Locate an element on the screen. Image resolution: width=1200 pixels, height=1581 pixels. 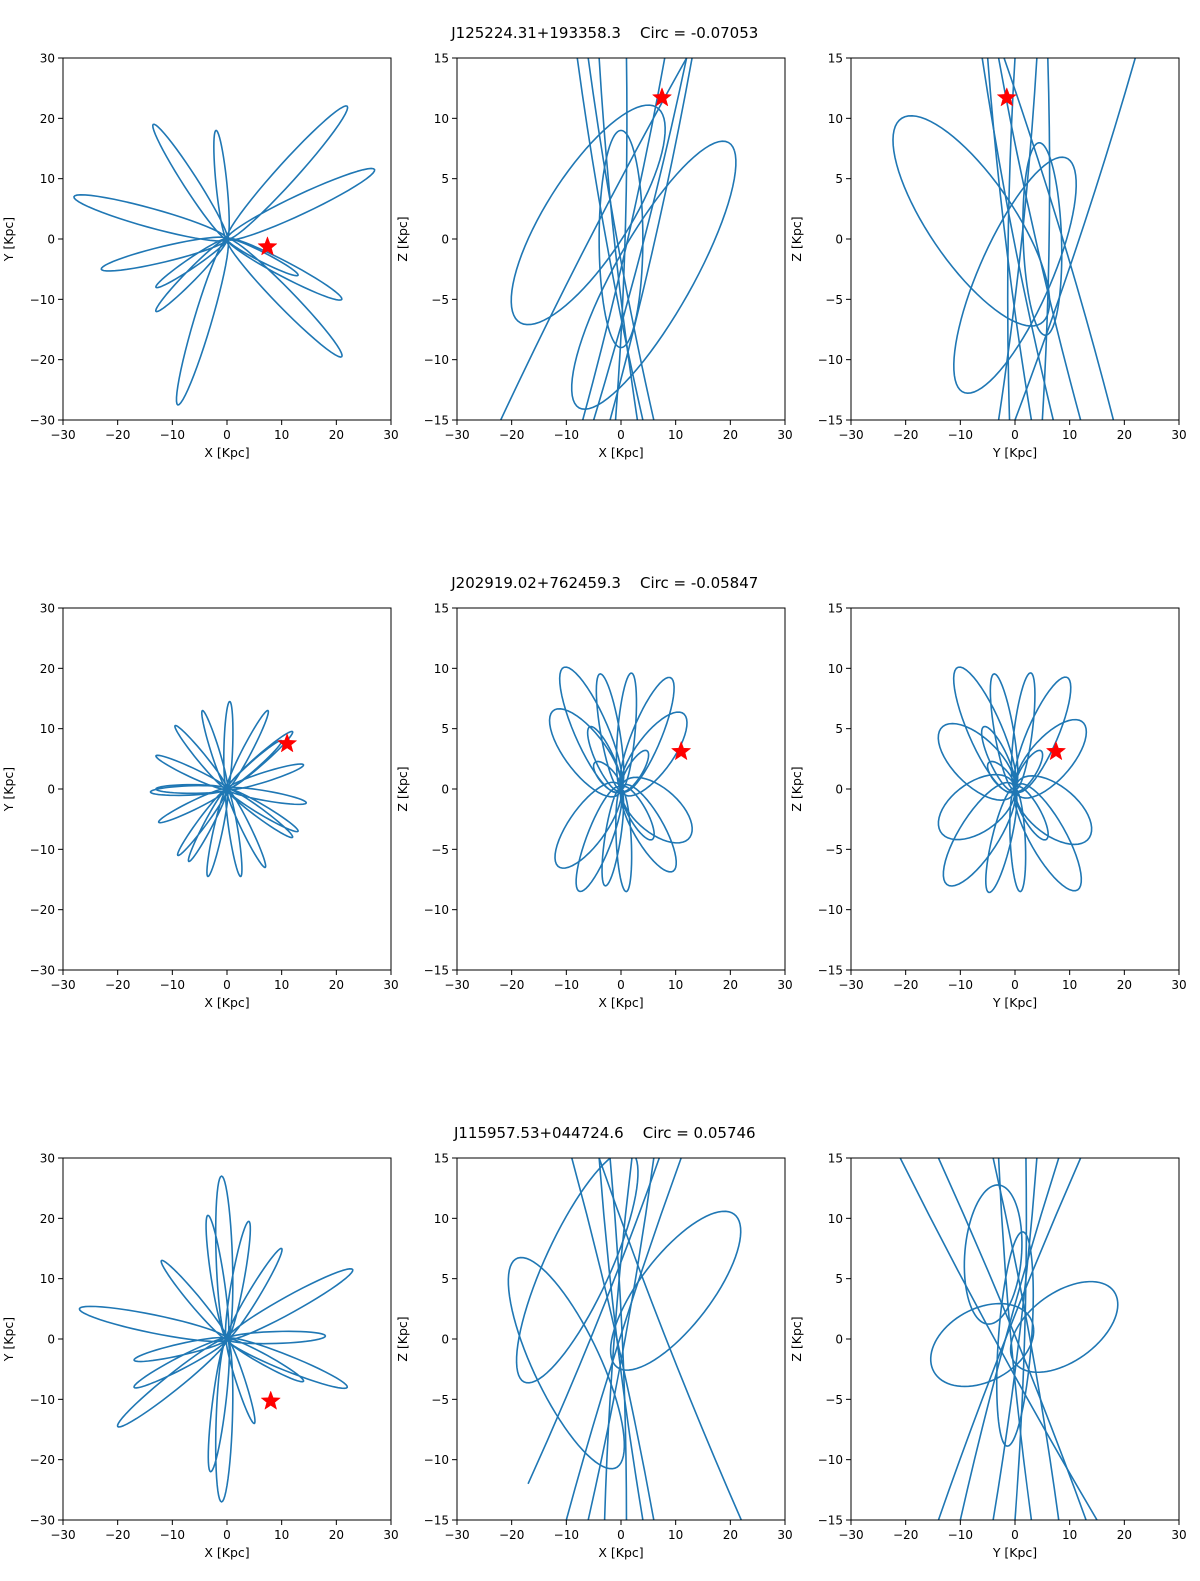
orbit-loop-r1-xz is located at coordinates (653, 275).